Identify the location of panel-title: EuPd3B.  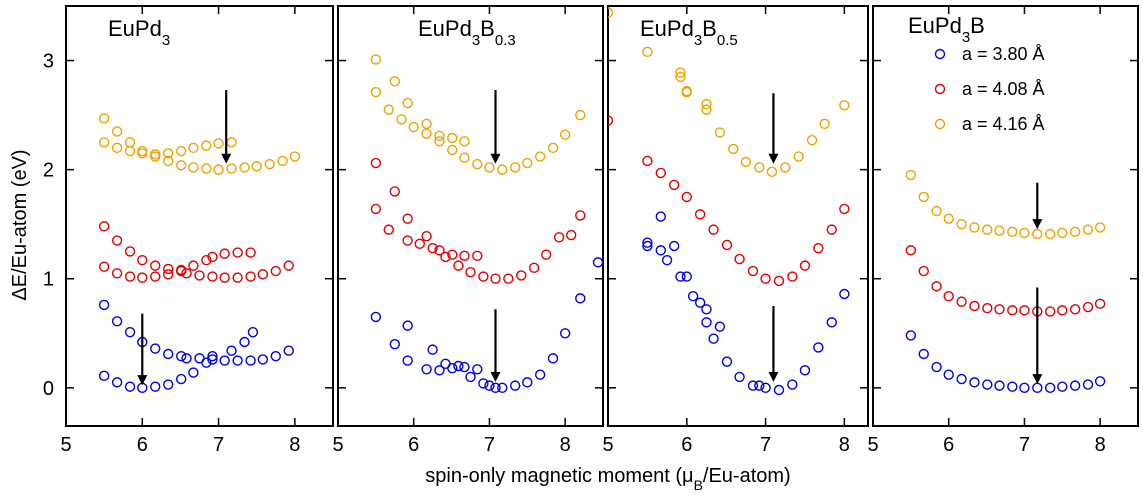
(946, 29).